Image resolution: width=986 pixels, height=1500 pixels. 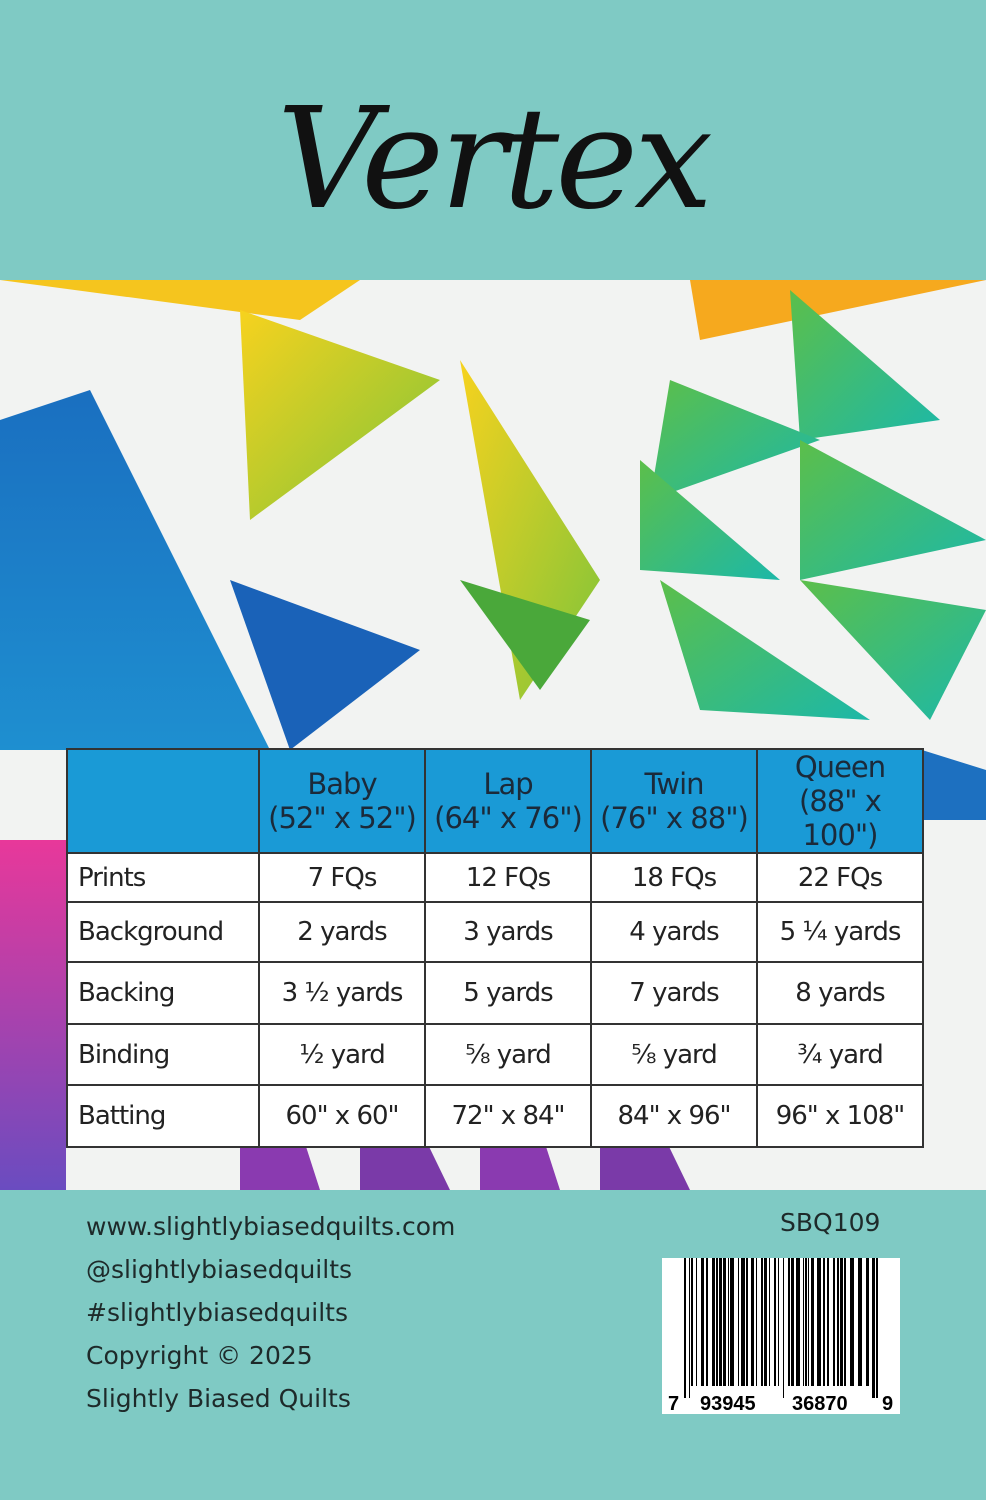 What do you see at coordinates (342, 932) in the screenshot?
I see `table-cell: 2 yards` at bounding box center [342, 932].